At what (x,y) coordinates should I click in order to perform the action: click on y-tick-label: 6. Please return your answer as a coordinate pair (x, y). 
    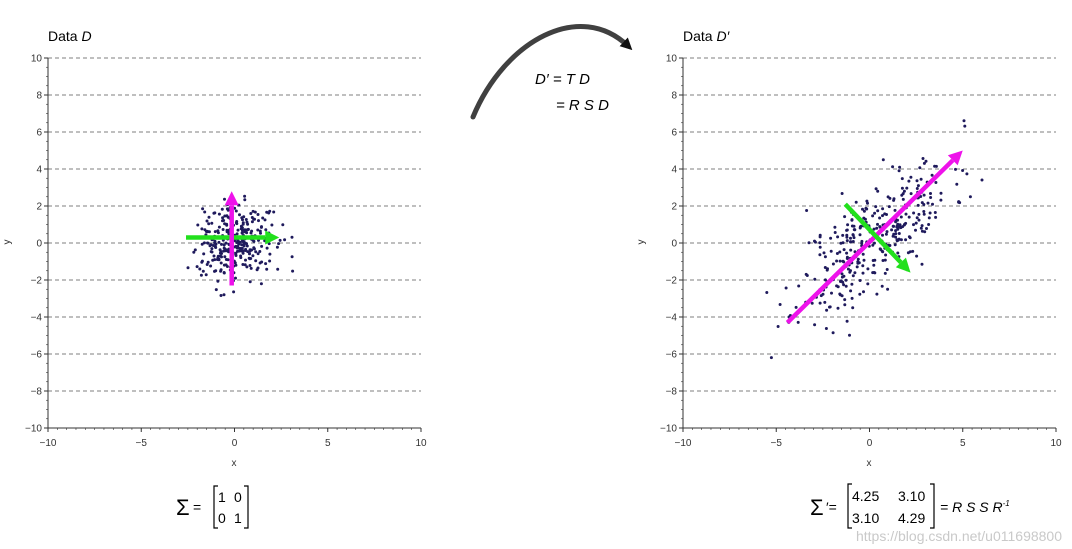
    Looking at the image, I should click on (39, 133).